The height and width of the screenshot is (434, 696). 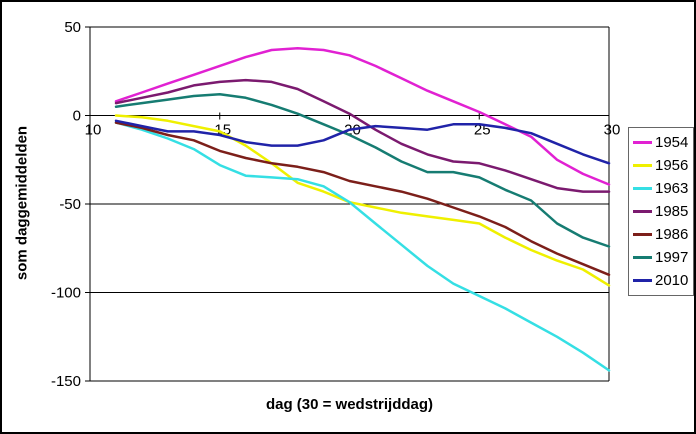 I want to click on legend-entry-1963: 1963, so click(x=662, y=188).